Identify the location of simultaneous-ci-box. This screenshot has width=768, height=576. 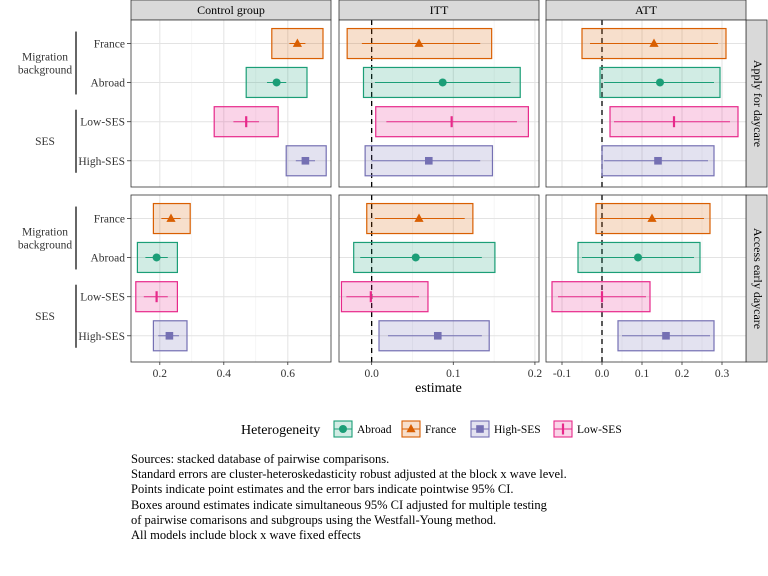
(297, 43).